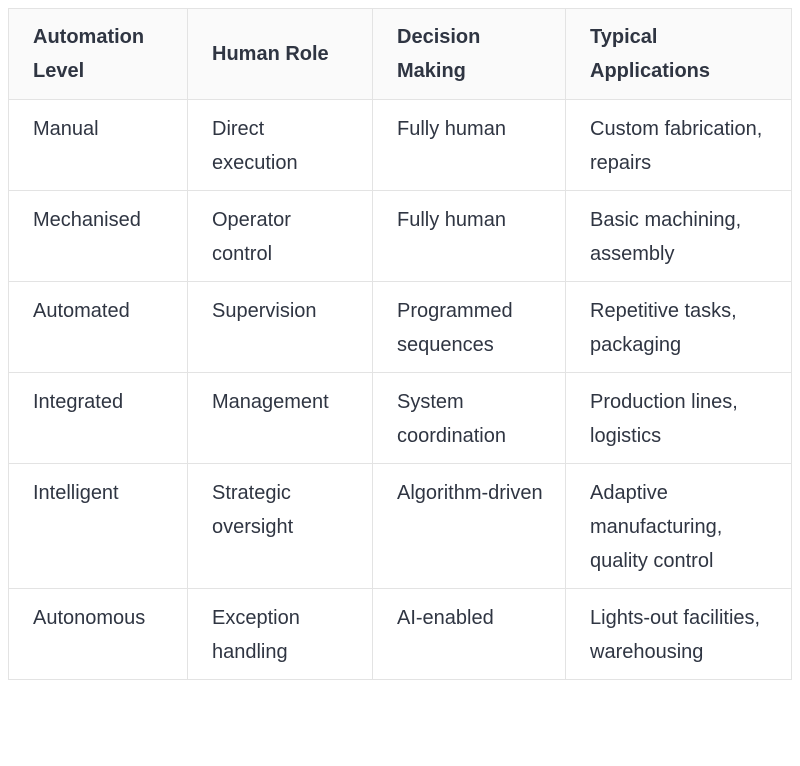  Describe the element at coordinates (469, 634) in the screenshot. I see `decision-making-cell: AI-enabled` at that location.